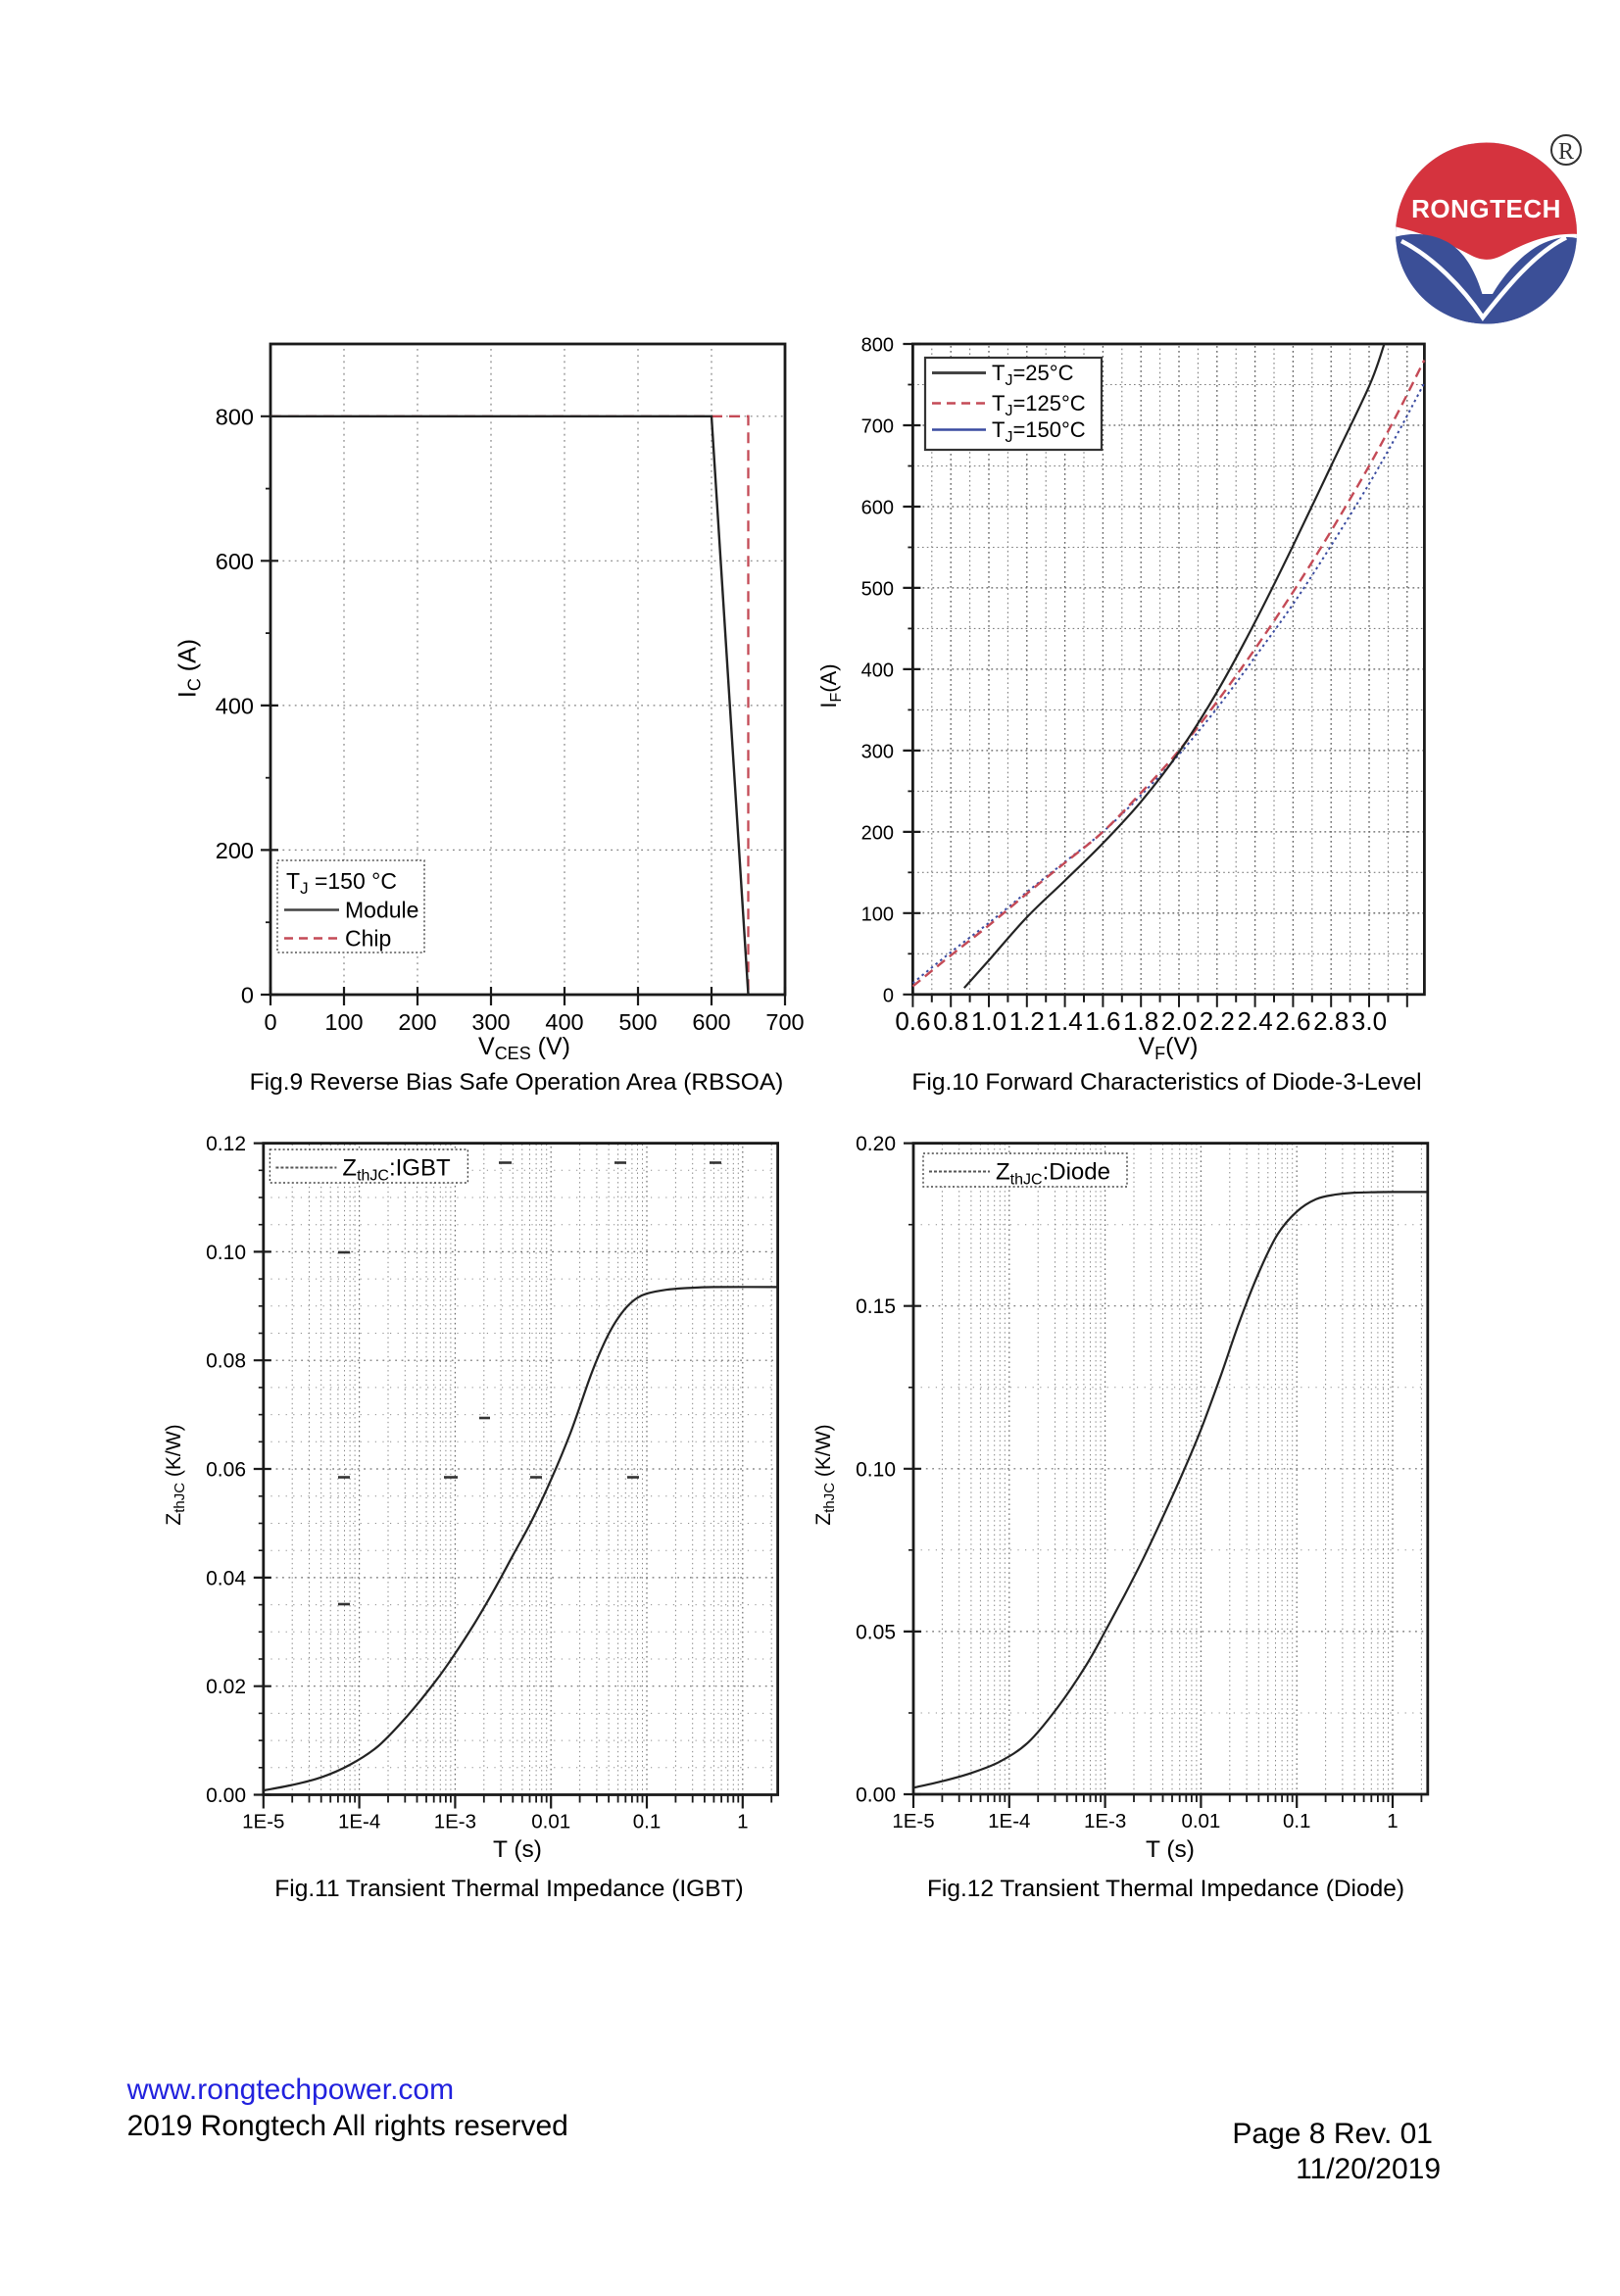  What do you see at coordinates (1255, 1021) in the screenshot?
I see `svg-text: 2.4` at bounding box center [1255, 1021].